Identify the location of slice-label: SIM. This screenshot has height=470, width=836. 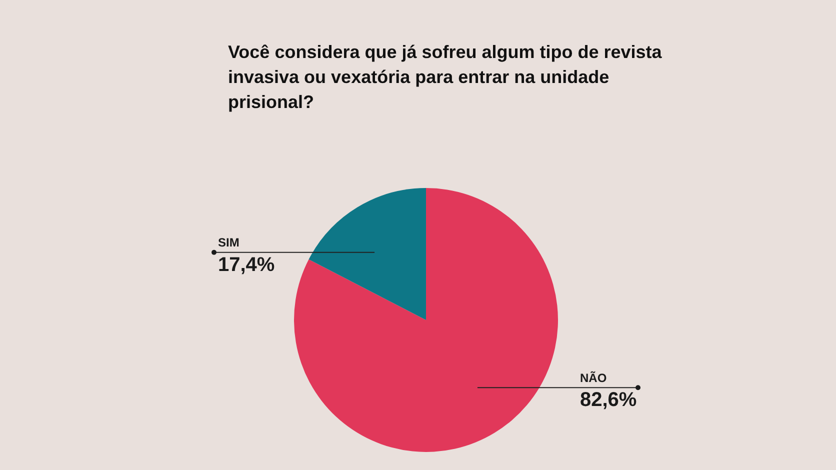
(229, 243).